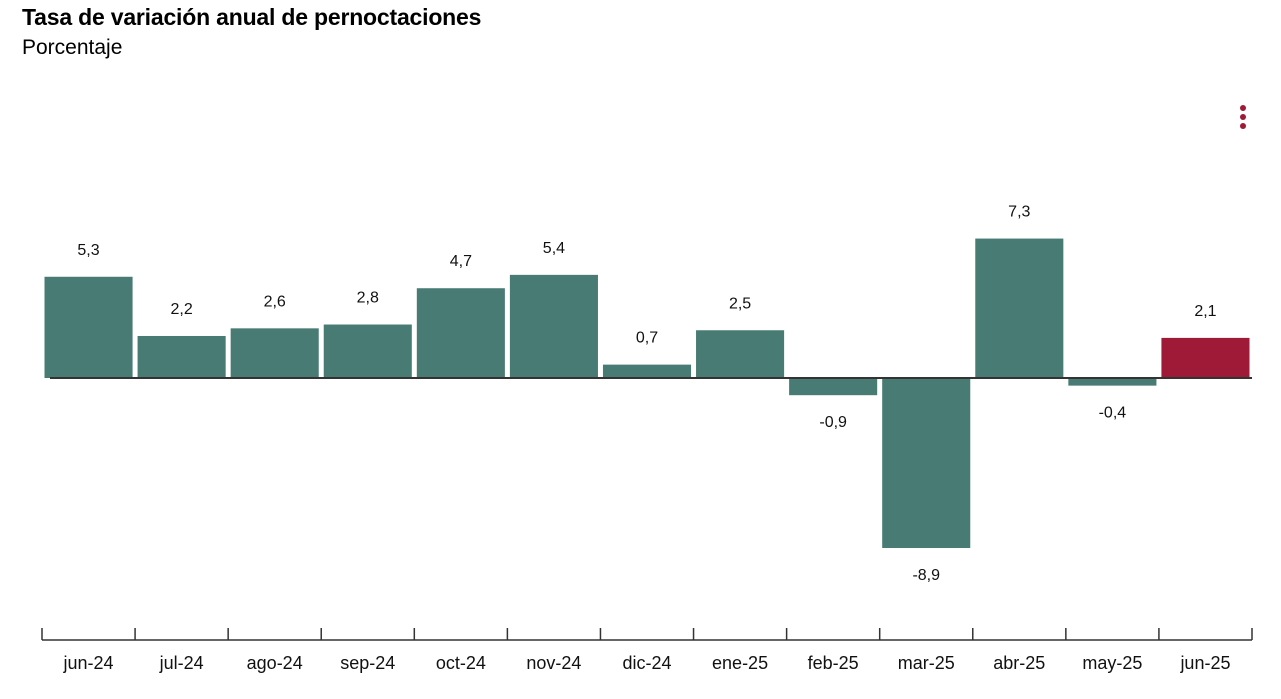 The image size is (1281, 699). Describe the element at coordinates (1113, 413) in the screenshot. I see `data-label: -0,4` at that location.